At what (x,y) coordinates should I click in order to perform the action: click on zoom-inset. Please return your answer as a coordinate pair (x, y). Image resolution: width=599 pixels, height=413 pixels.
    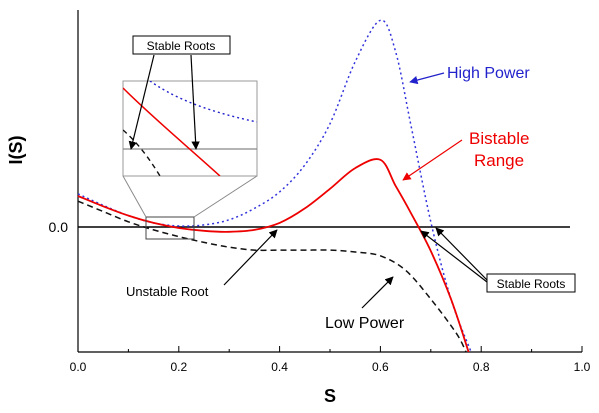
    Looking at the image, I should click on (190, 128).